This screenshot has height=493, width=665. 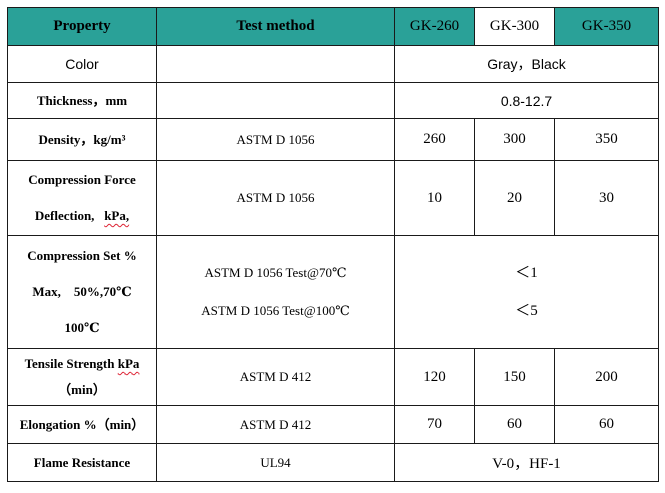 What do you see at coordinates (275, 64) in the screenshot?
I see `color-method` at bounding box center [275, 64].